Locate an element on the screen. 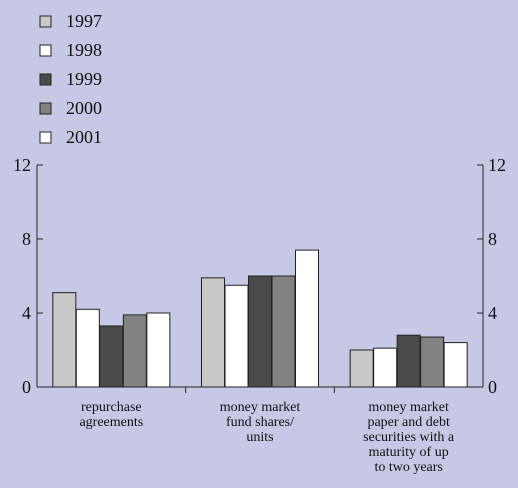 Image resolution: width=518 pixels, height=488 pixels. legend-label-2001: 2001 is located at coordinates (84, 137).